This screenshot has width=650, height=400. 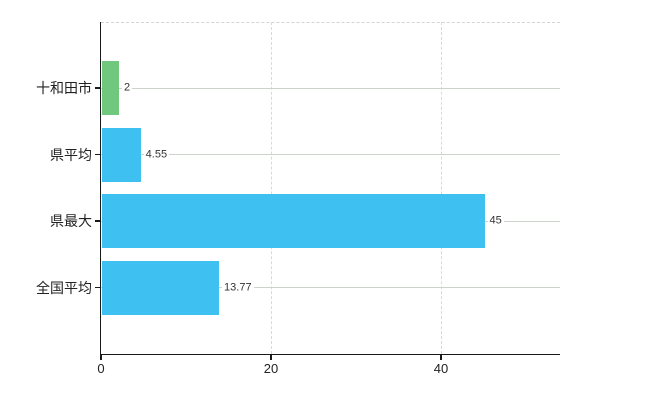 I want to click on bar-value-label: 2, so click(x=127, y=88).